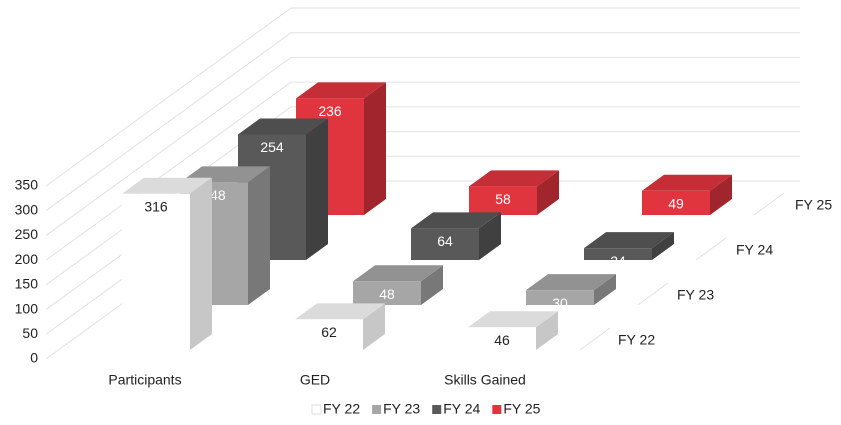  What do you see at coordinates (27, 185) in the screenshot?
I see `y-tick-label: 350` at bounding box center [27, 185].